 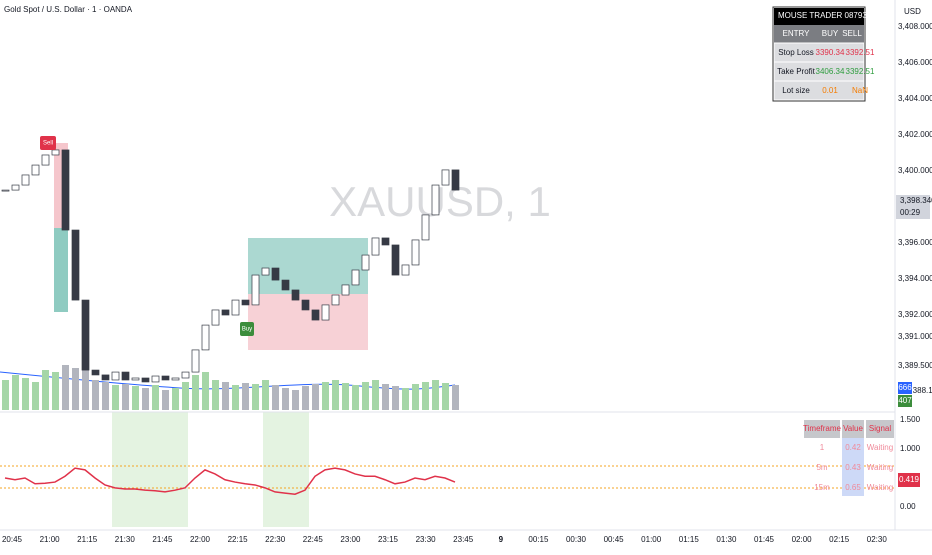 What do you see at coordinates (125, 539) in the screenshot?
I see `time-label: 21:30` at bounding box center [125, 539].